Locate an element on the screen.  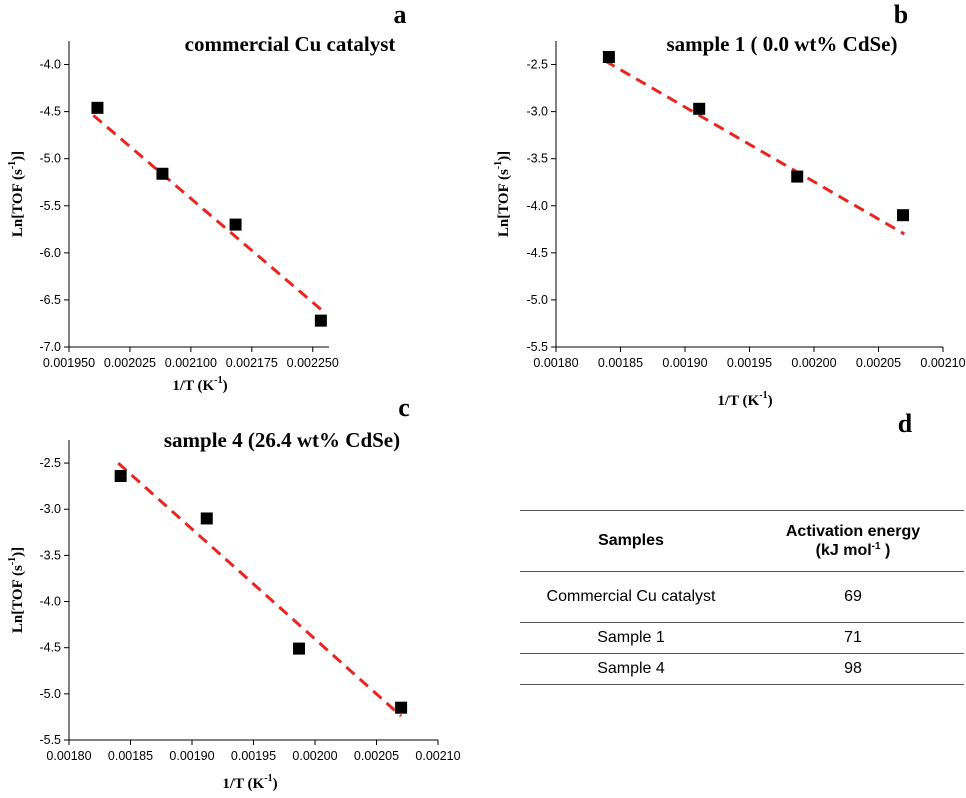
chart-2-title: sample 1 ( 0.0 wt% CdSe) is located at coordinates (782, 44).